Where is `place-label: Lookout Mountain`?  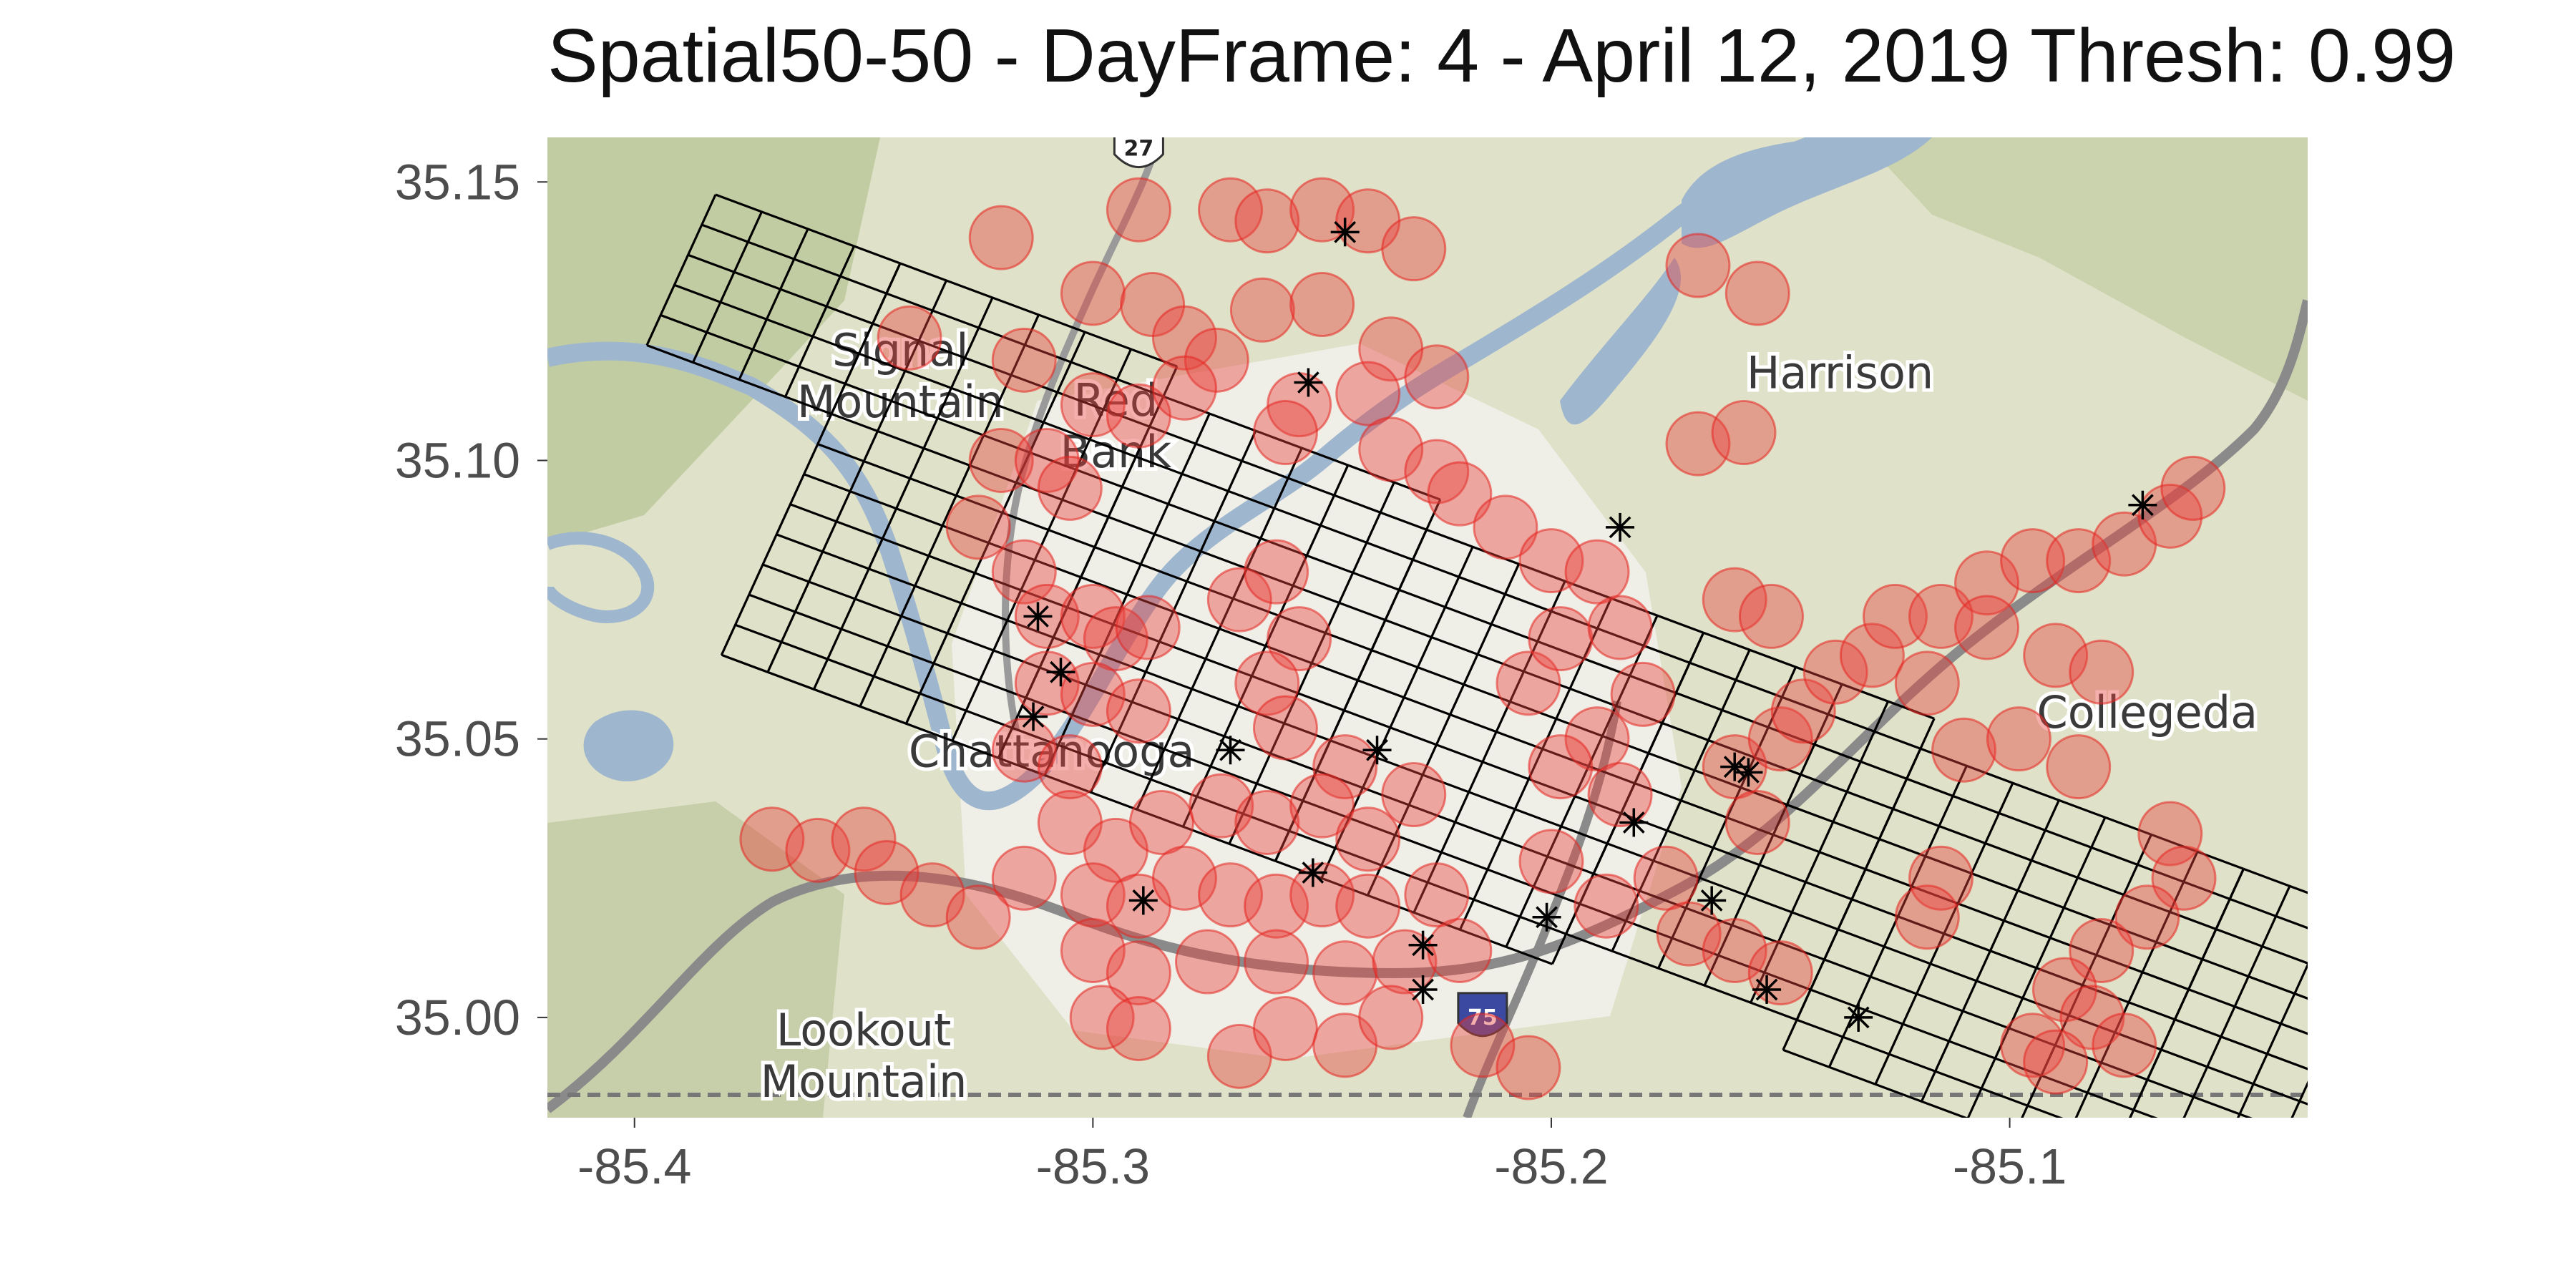
place-label: Lookout Mountain is located at coordinates (864, 1056).